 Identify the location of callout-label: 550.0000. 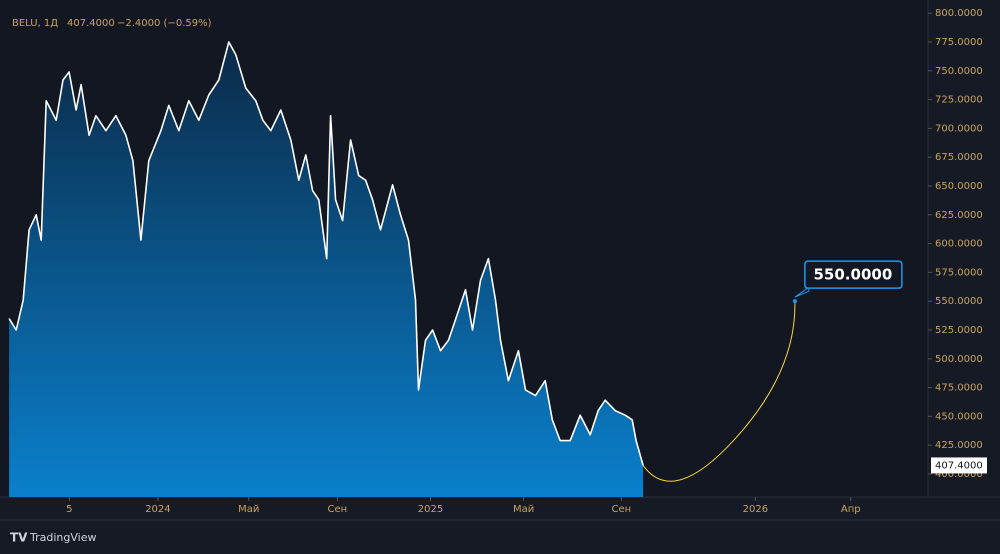
(853, 275).